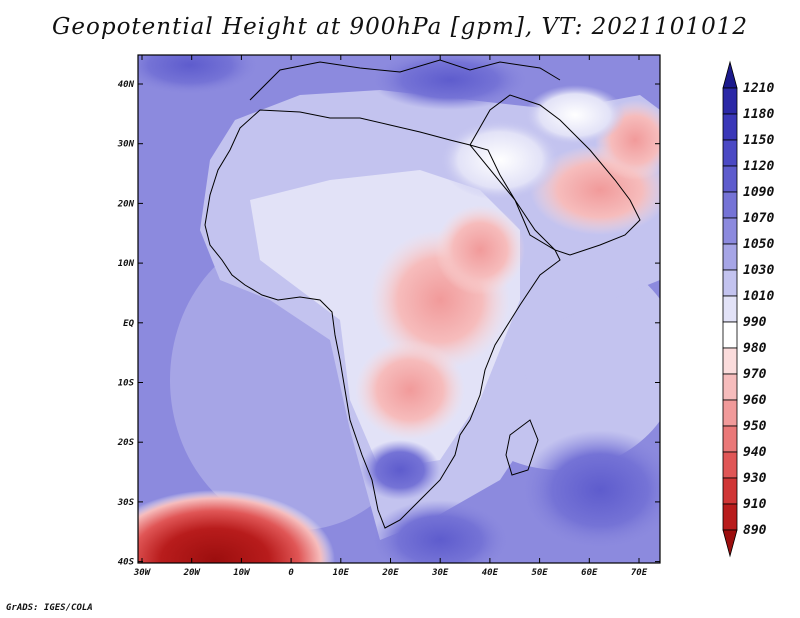  What do you see at coordinates (758, 192) in the screenshot?
I see `colorbar-label: 1090` at bounding box center [758, 192].